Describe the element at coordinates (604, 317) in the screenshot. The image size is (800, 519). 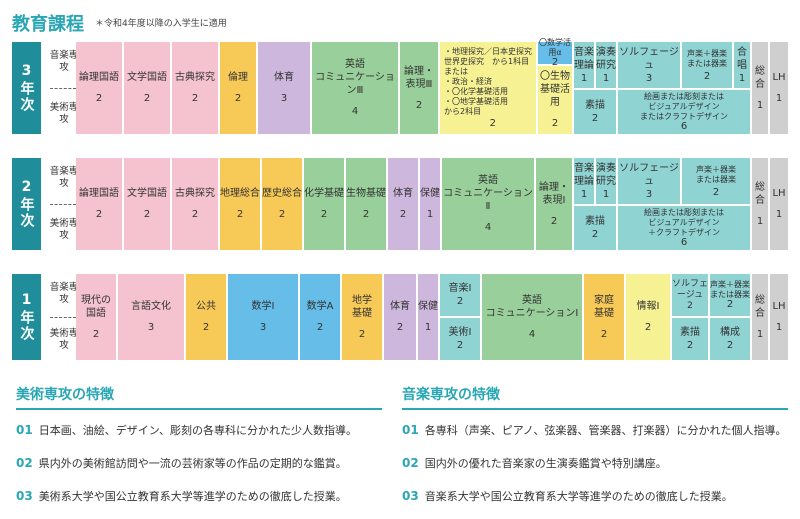
I see `subject-cell: 家庭 基礎 2` at that location.